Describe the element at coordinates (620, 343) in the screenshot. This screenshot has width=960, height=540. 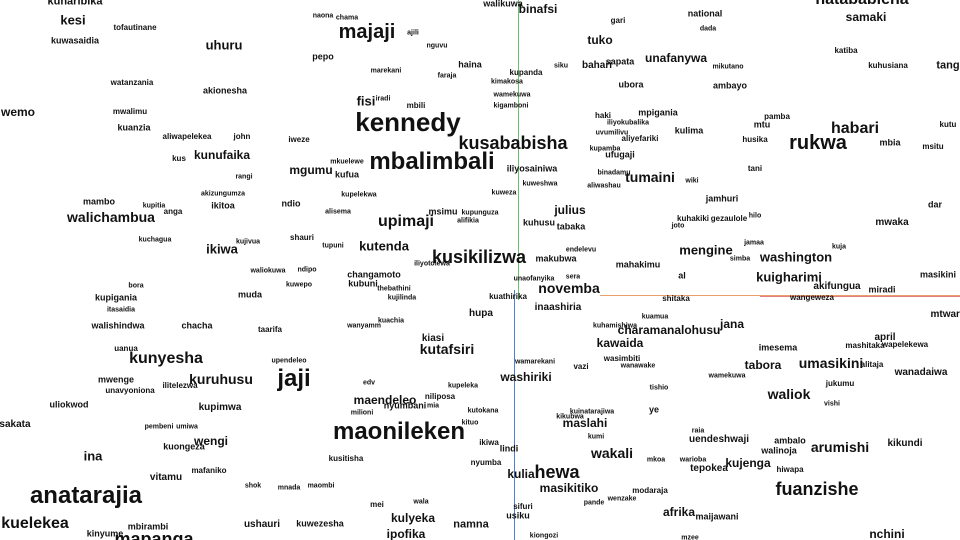
I see `cloud-word: kawaida` at that location.